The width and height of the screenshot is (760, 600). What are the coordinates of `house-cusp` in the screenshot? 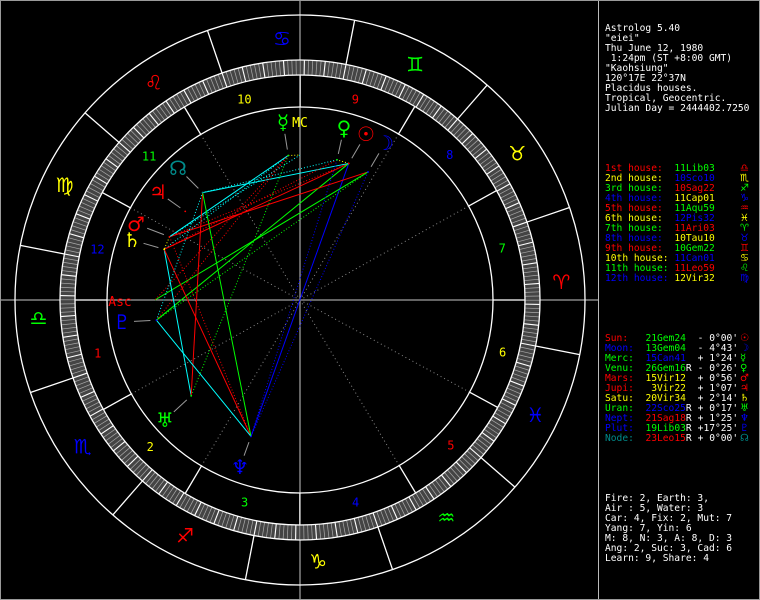 It's located at (484, 399).